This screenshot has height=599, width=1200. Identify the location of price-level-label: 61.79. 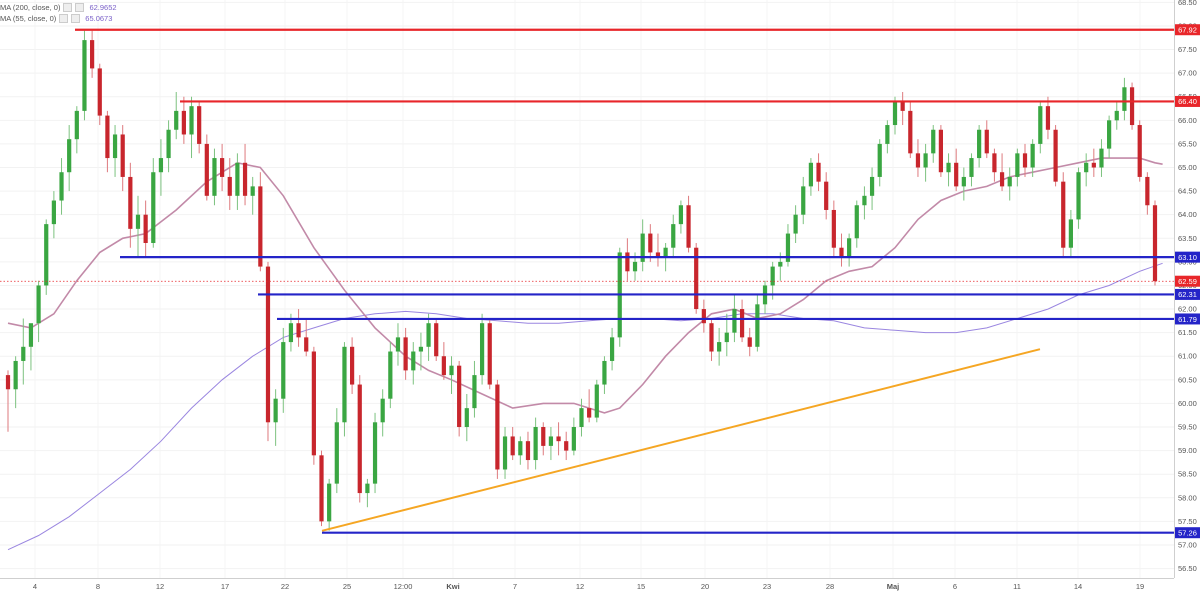
(1187, 319).